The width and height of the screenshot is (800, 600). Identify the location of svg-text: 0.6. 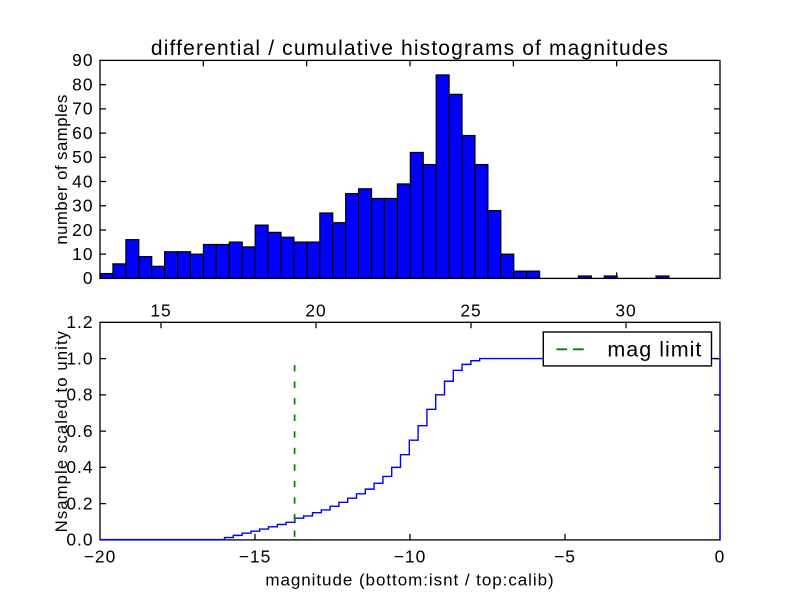
(79, 431).